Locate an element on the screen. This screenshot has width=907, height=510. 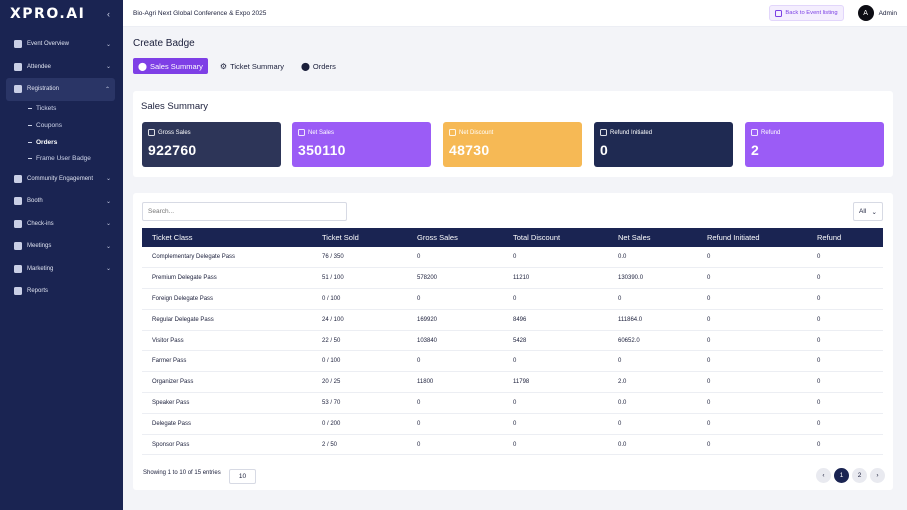
table-row: Speaker Pass 53 / 70 0 0 0.0 0 0 is located at coordinates (512, 403).